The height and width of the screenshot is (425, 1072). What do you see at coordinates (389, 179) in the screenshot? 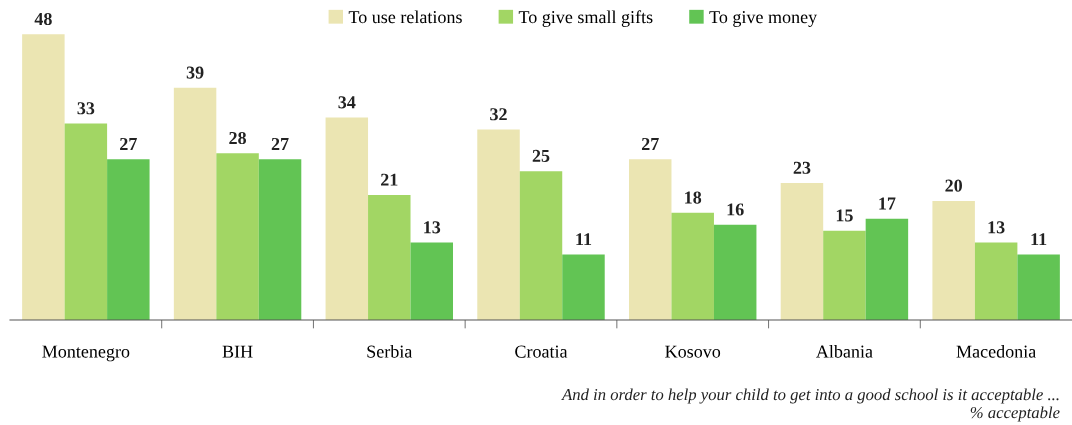
I see `data-label: 21` at bounding box center [389, 179].